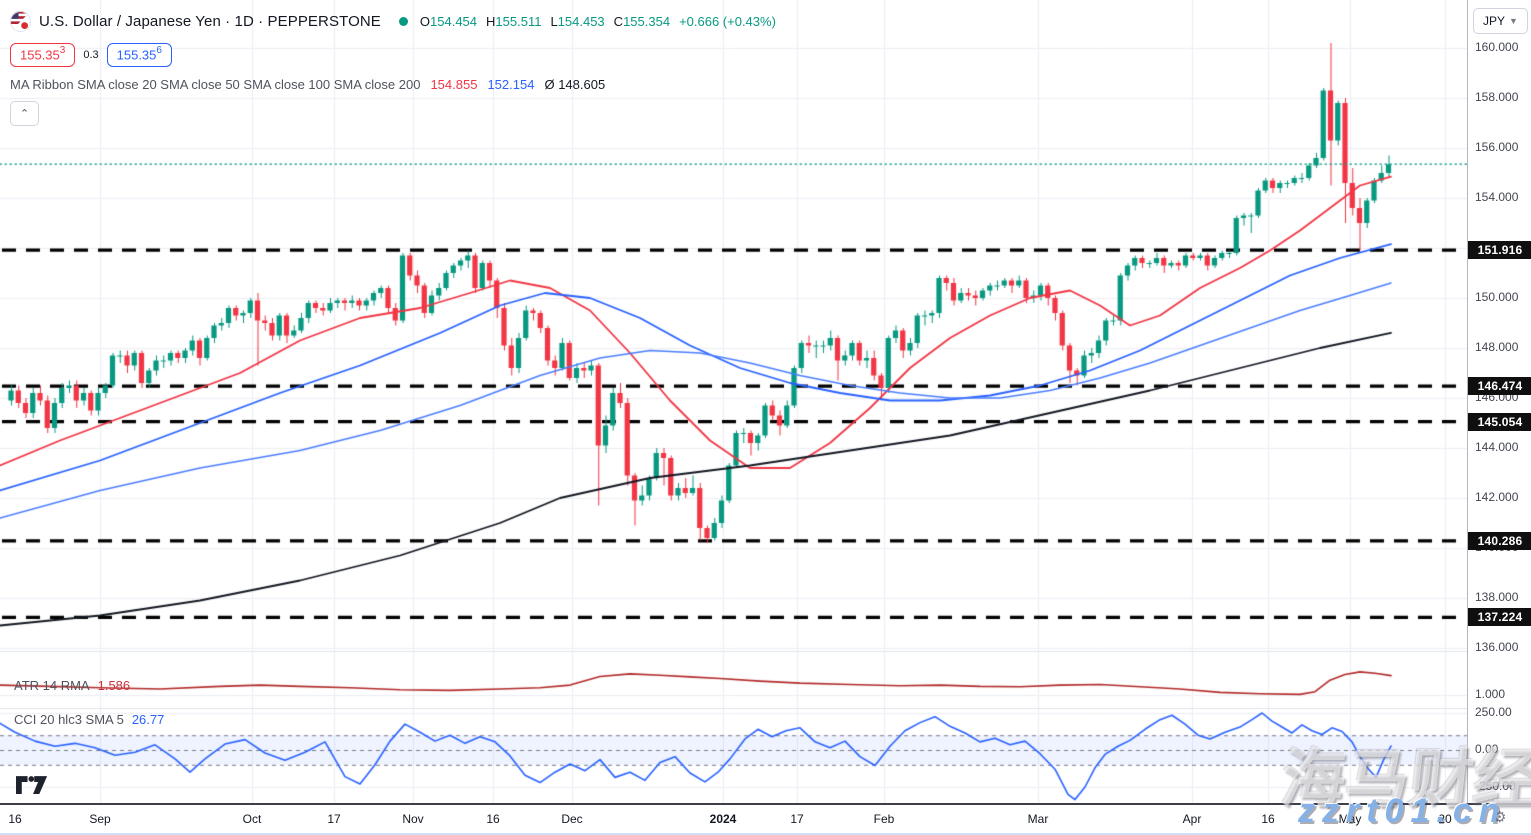 The width and height of the screenshot is (1531, 835). Describe the element at coordinates (723, 819) in the screenshot. I see `time-tick-label: 2024` at that location.